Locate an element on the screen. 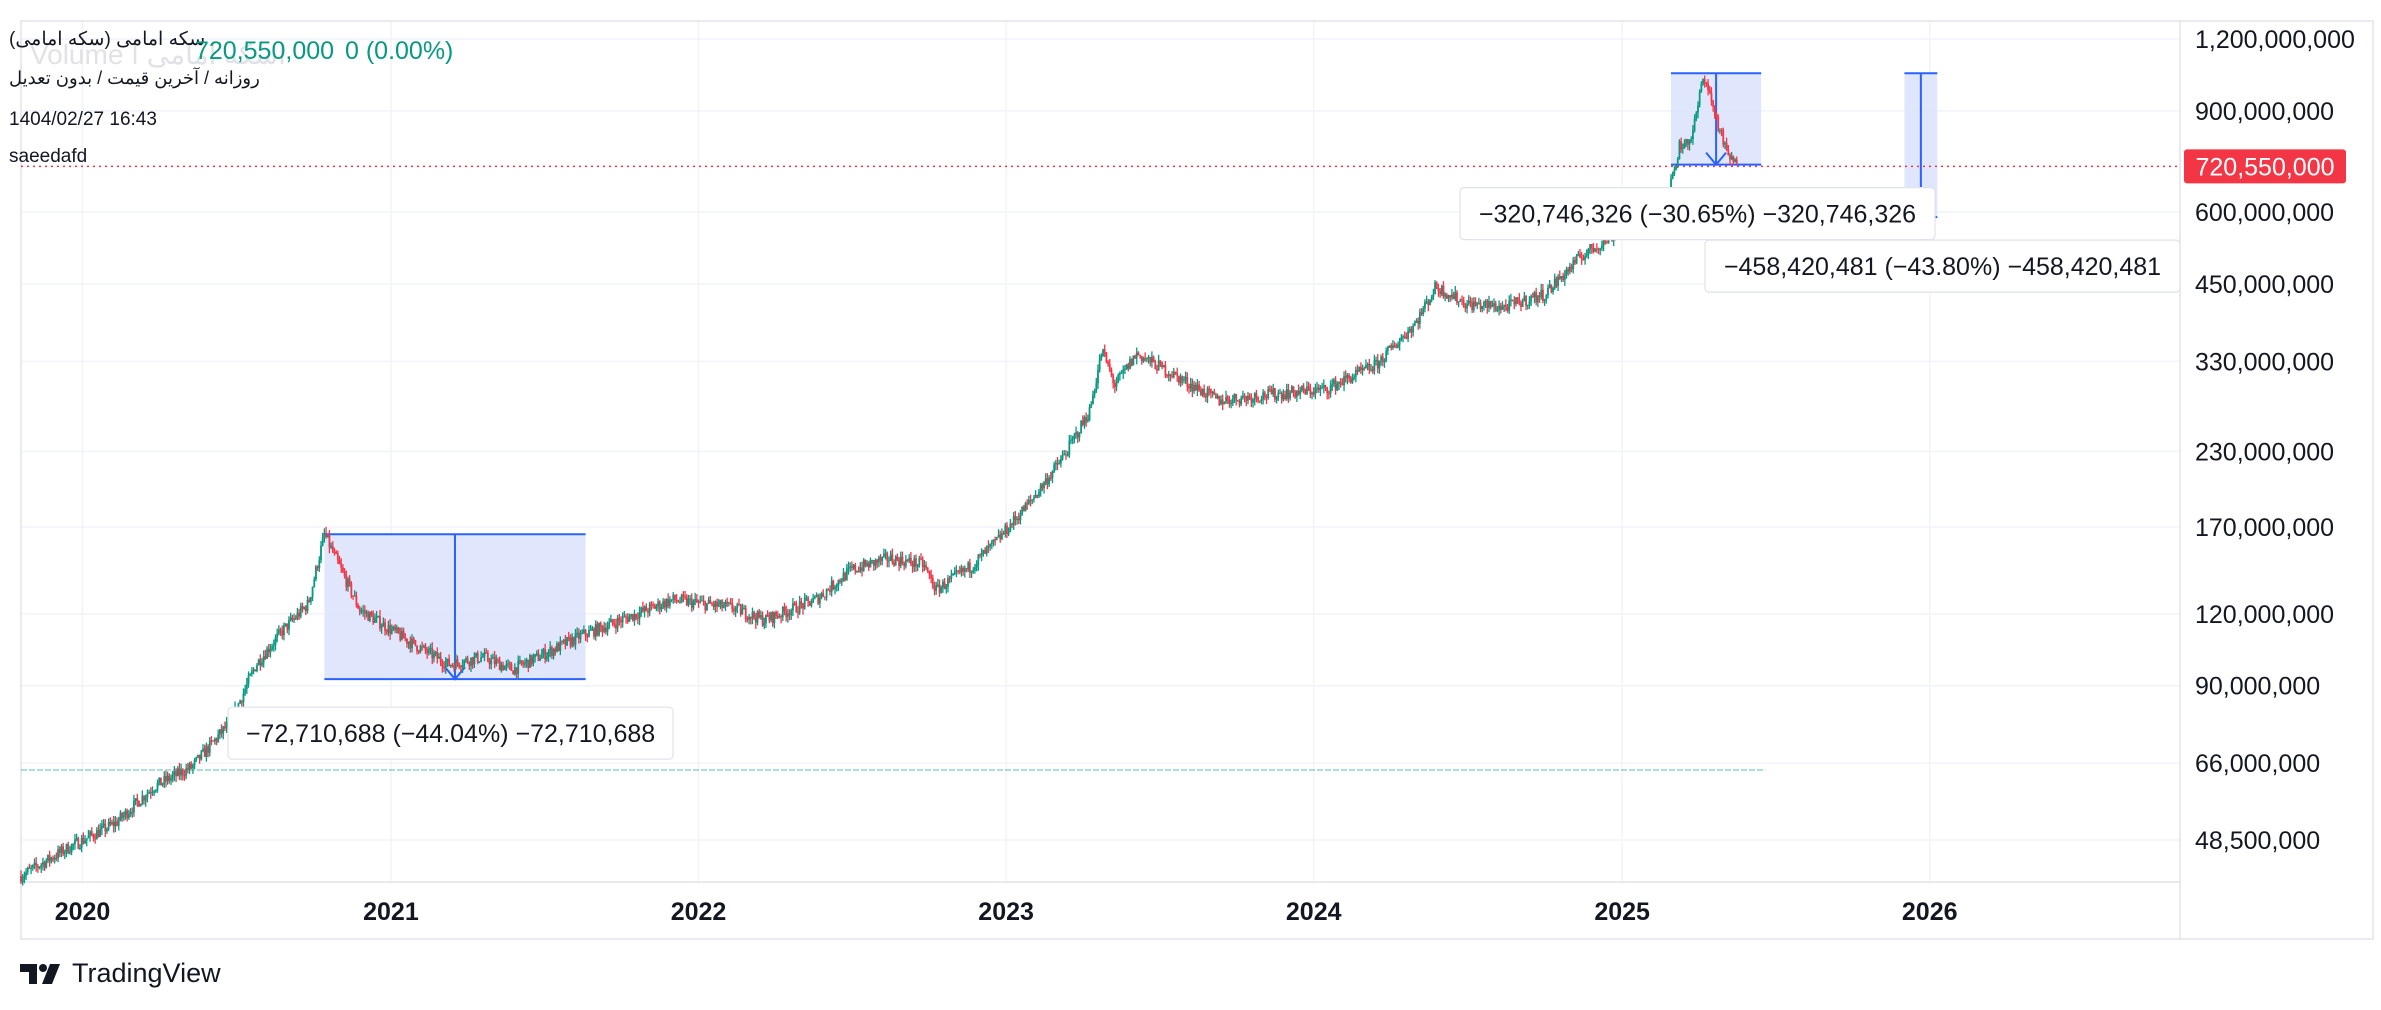 Image resolution: width=2381 pixels, height=1010 pixels. time-axis: 2020 2021 2022 2023 2024 2025 2026 is located at coordinates (1006, 912).